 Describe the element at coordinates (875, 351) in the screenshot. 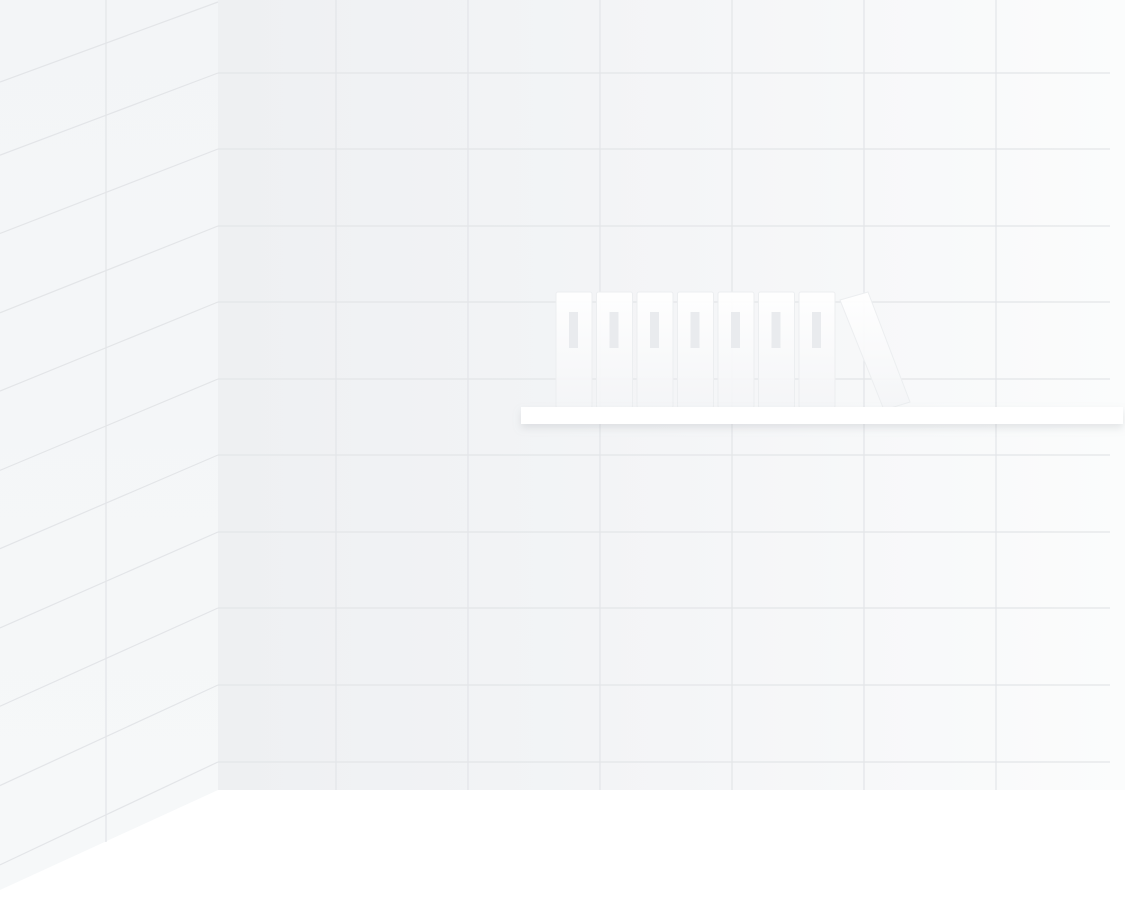

I see `binder-leaning` at that location.